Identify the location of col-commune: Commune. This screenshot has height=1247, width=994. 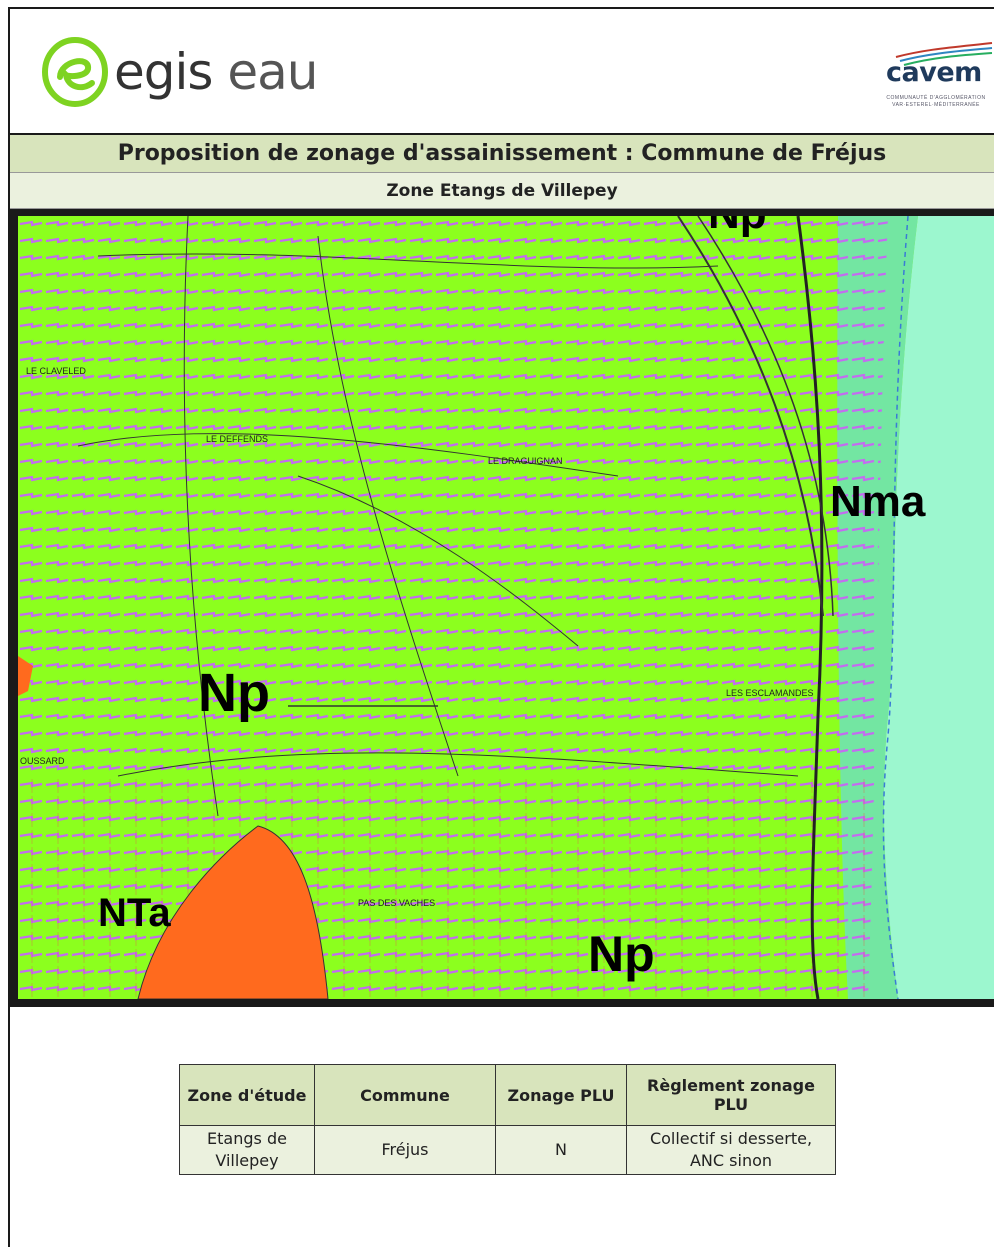
(405, 1095).